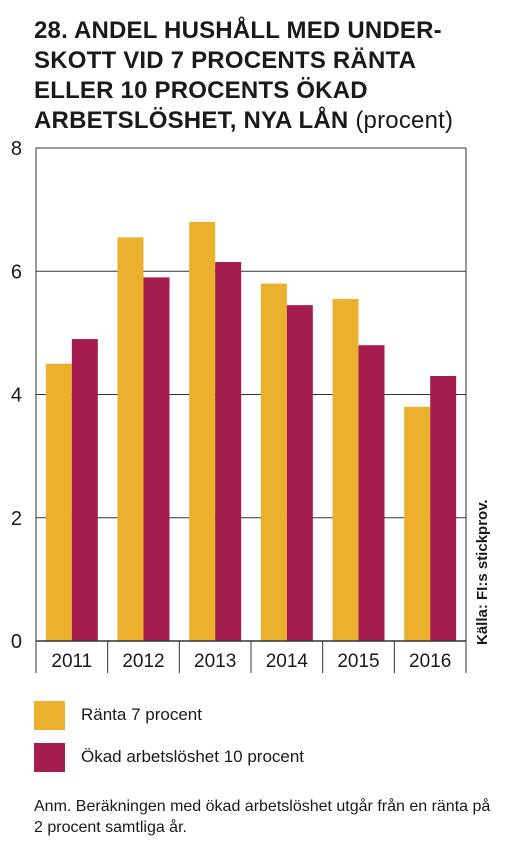  Describe the element at coordinates (430, 661) in the screenshot. I see `x-tick-label: 2016` at that location.